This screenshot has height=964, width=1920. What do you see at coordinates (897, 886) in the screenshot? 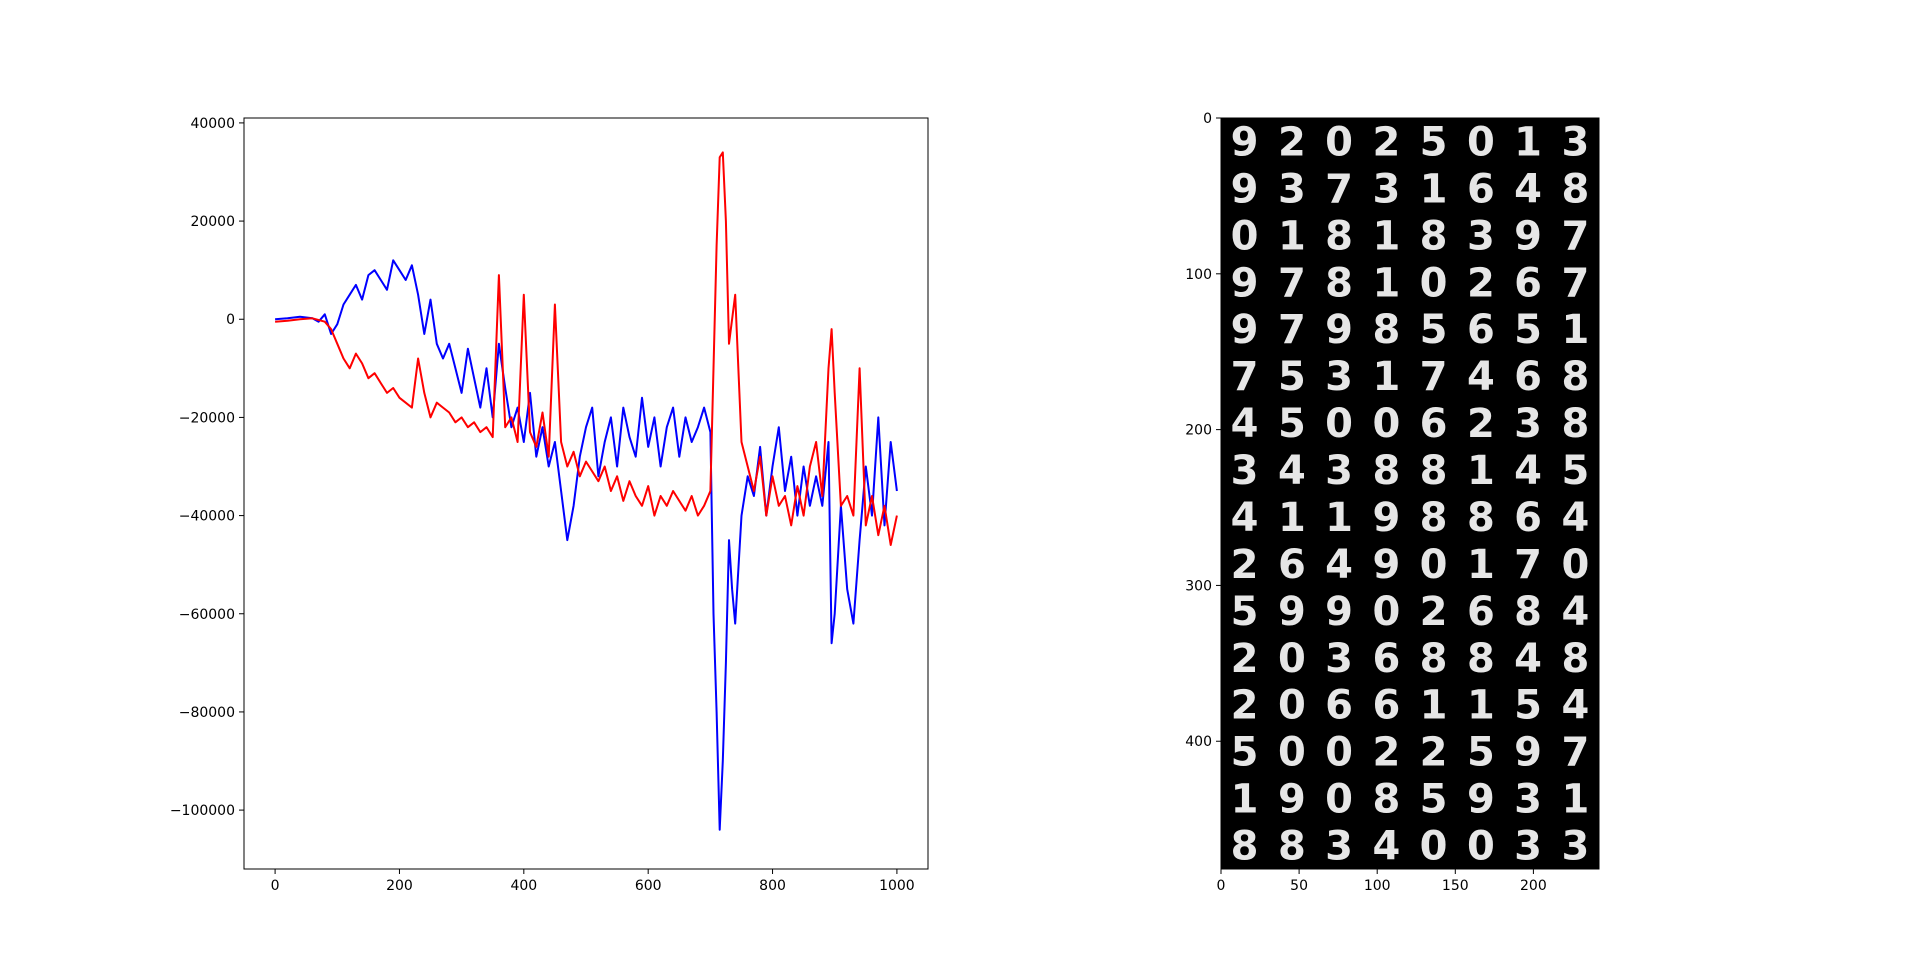
I see `x-tick-label: 1000` at bounding box center [897, 886].